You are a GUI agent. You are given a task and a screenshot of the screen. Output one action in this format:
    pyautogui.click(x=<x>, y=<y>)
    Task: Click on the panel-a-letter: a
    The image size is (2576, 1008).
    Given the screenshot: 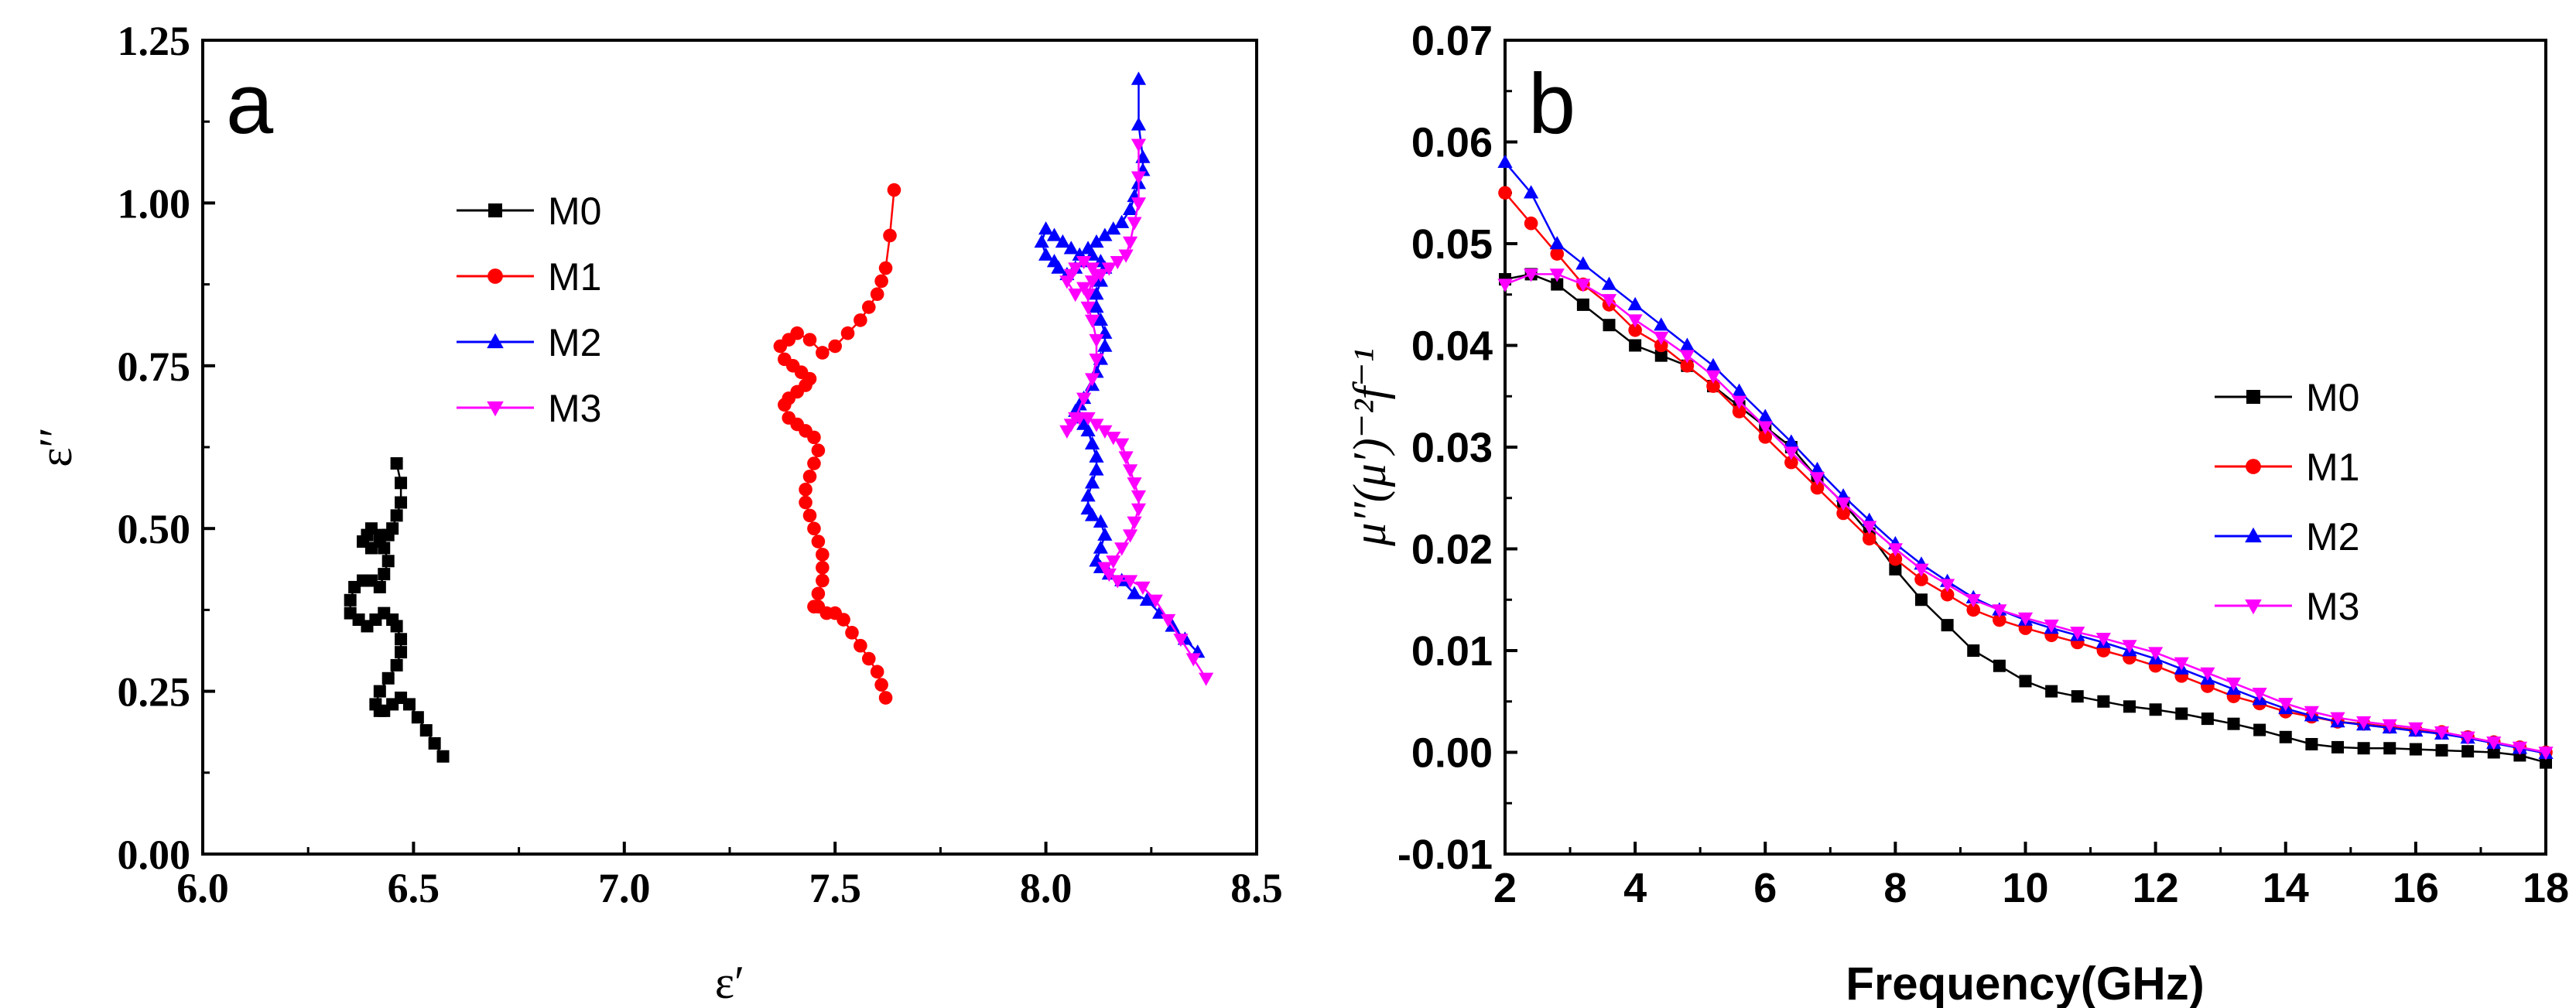 What is the action you would take?
    pyautogui.click(x=250, y=104)
    